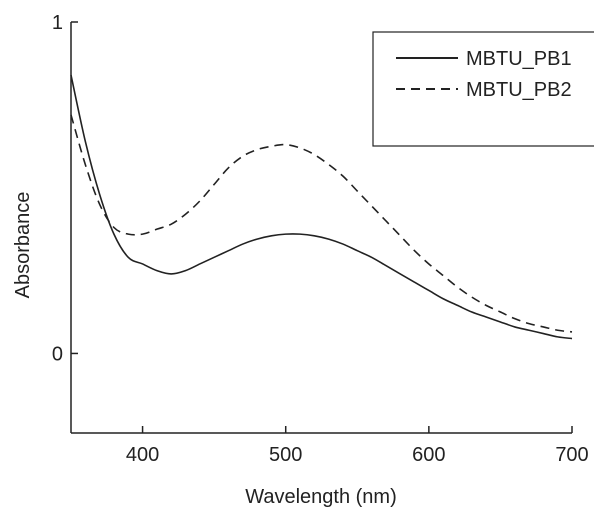 The width and height of the screenshot is (594, 508). I want to click on legend-label-mbtu-pb1: MBTU_PB1, so click(519, 59).